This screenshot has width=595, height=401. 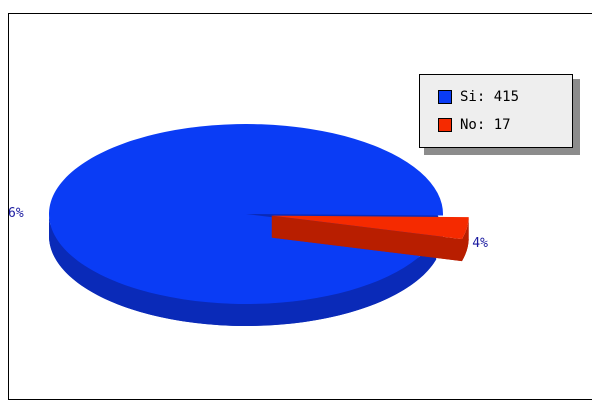 What do you see at coordinates (496, 111) in the screenshot?
I see `legend: Si: 415 No: 17` at bounding box center [496, 111].